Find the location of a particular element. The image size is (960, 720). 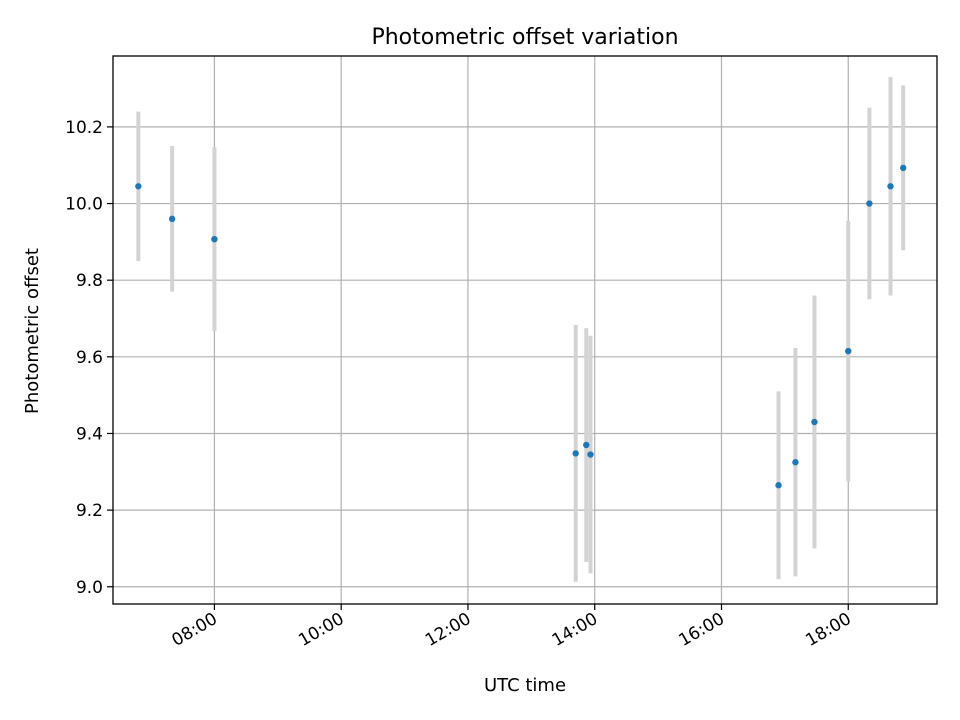

y-tick-label: 10.2 is located at coordinates (84, 128).